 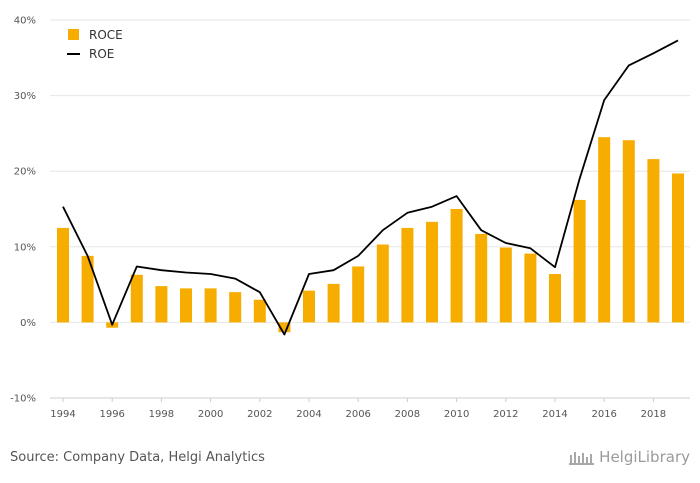 I want to click on helgi-library-logo: HelgiLibrary, so click(x=629, y=457).